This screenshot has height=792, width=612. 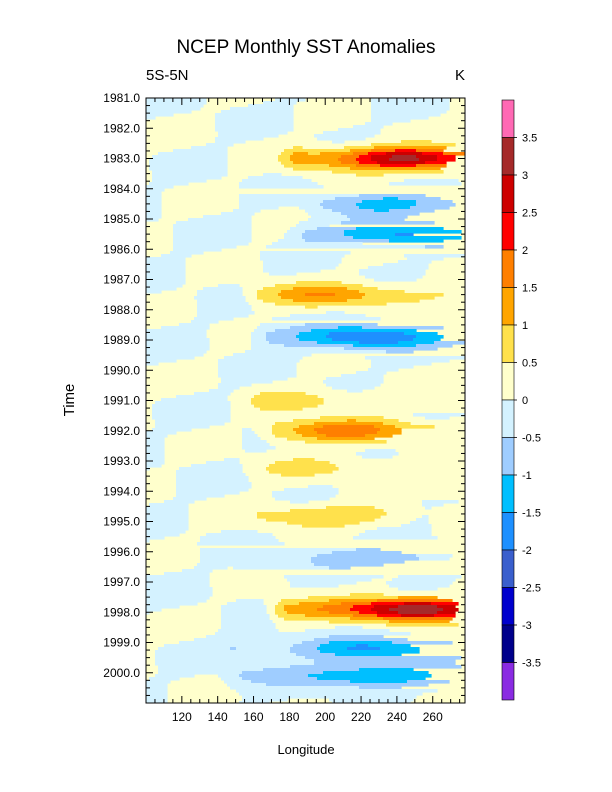 What do you see at coordinates (121, 340) in the screenshot?
I see `y-tick-label: 1989.0` at bounding box center [121, 340].